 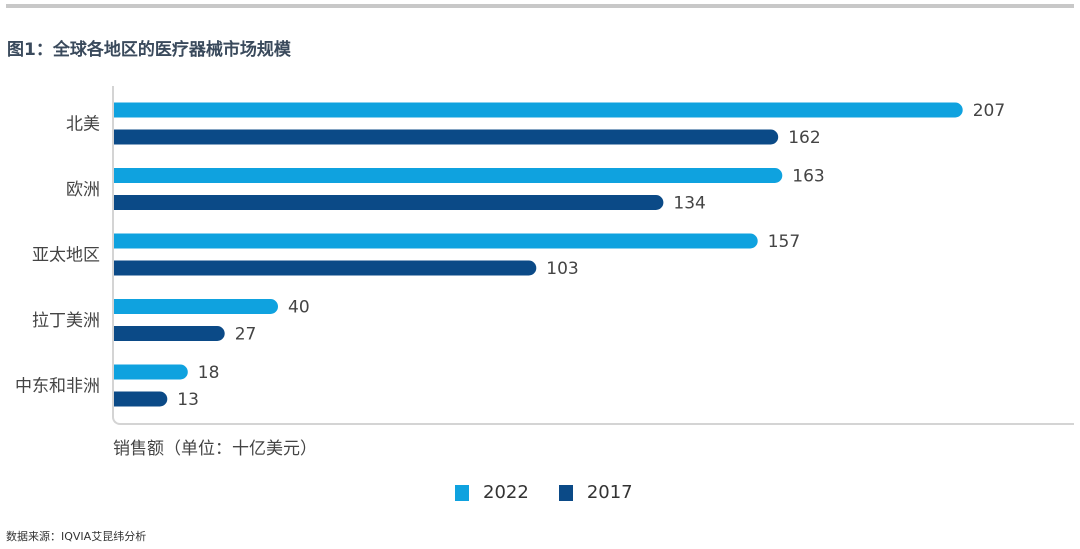 I want to click on value-label-2022: 18, so click(x=209, y=373).